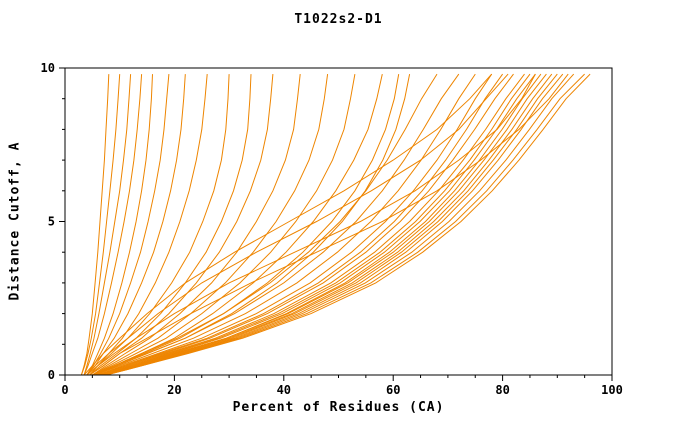 This screenshot has height=440, width=680. I want to click on x-axis-label: Percent of Residues (CA), so click(338, 407).